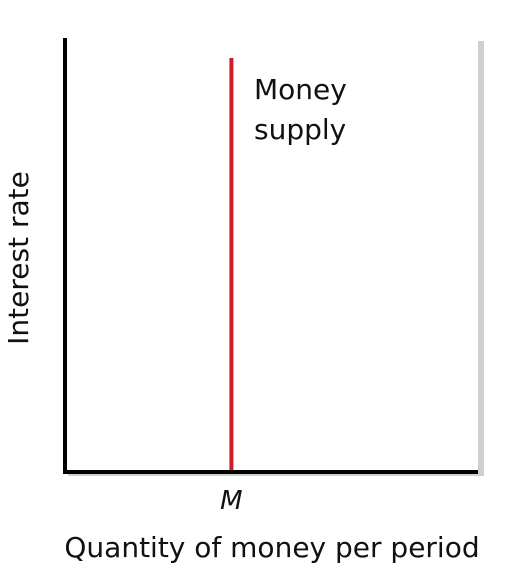 The width and height of the screenshot is (517, 564). Describe the element at coordinates (271, 547) in the screenshot. I see `x-axis-title: Quantity of money per period` at that location.